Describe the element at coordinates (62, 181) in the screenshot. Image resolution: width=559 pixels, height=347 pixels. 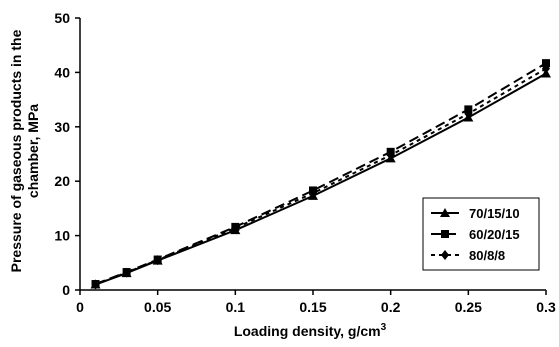
I see `y-tick-label: 20` at that location.